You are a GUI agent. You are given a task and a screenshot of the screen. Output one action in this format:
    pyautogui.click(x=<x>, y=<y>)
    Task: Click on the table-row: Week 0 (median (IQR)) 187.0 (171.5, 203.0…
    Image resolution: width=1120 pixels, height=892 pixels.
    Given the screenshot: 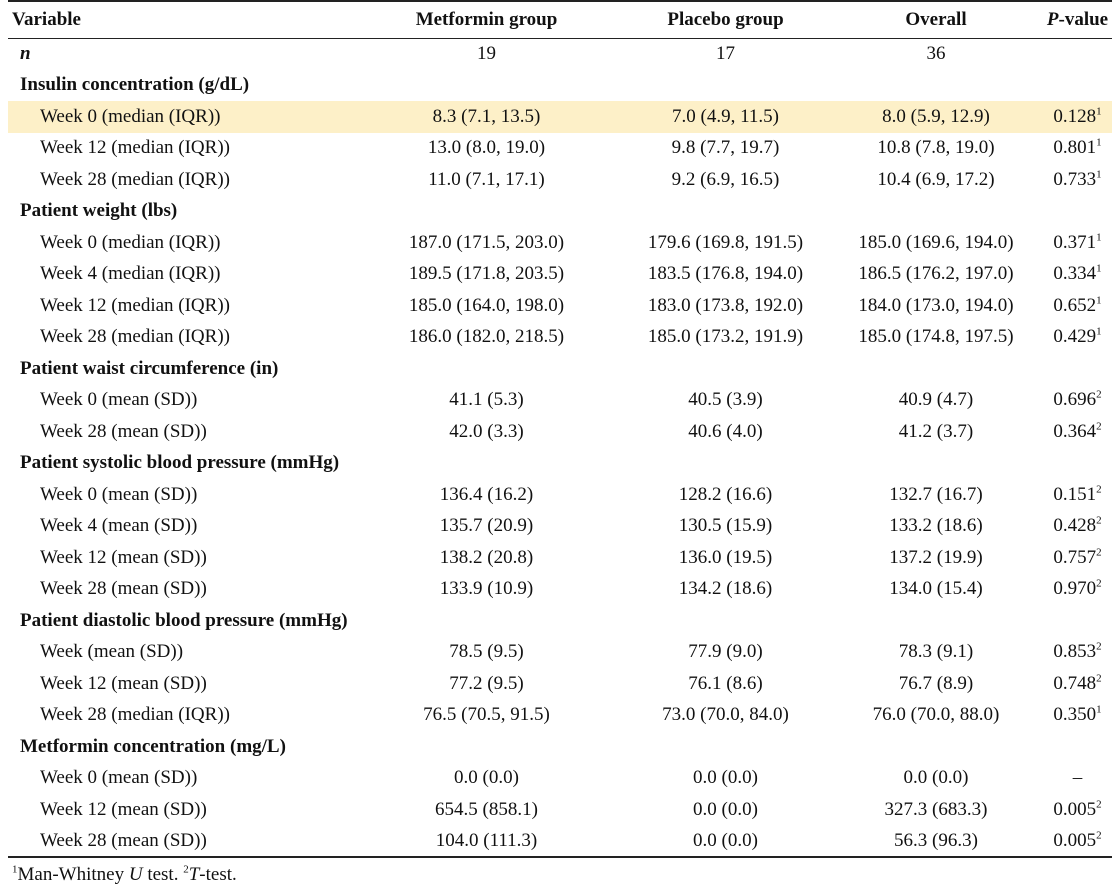 What is the action you would take?
    pyautogui.click(x=560, y=243)
    